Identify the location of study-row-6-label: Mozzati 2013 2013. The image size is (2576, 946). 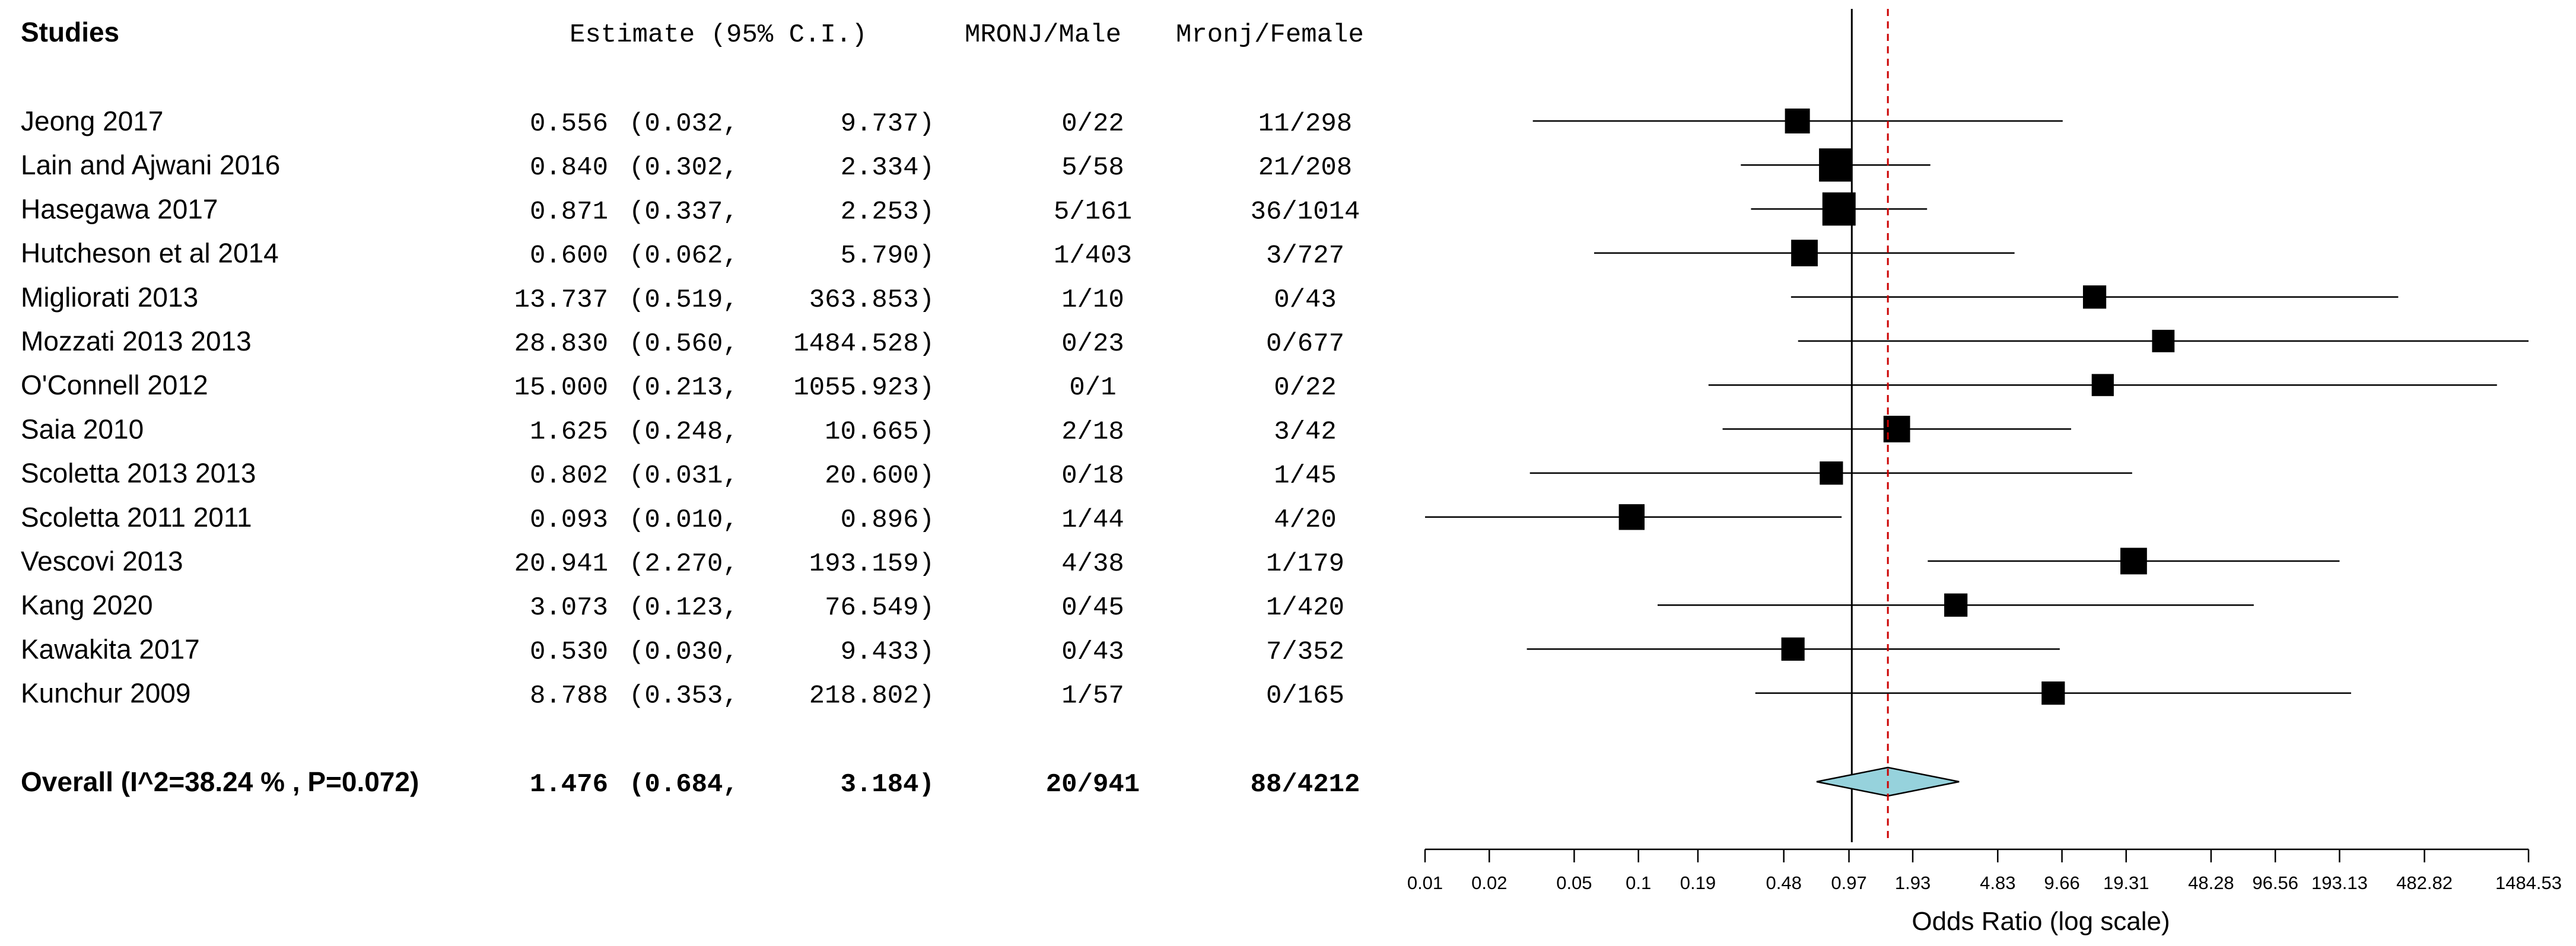
(136, 341).